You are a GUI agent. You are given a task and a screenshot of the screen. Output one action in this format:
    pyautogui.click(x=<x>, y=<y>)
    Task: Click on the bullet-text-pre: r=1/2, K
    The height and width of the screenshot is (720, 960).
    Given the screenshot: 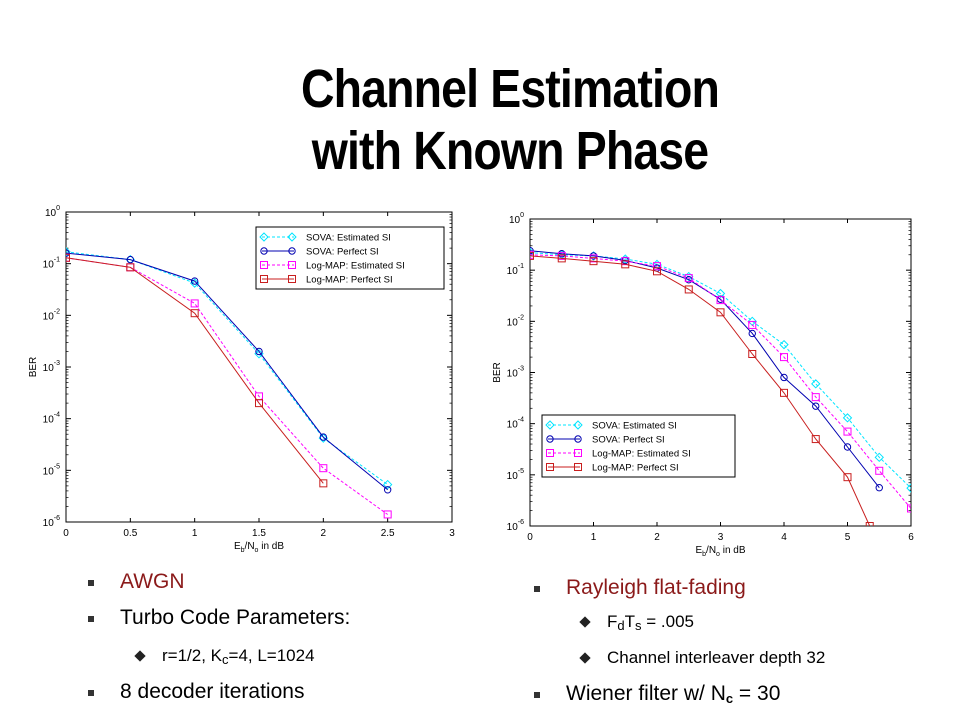 What is the action you would take?
    pyautogui.click(x=192, y=655)
    